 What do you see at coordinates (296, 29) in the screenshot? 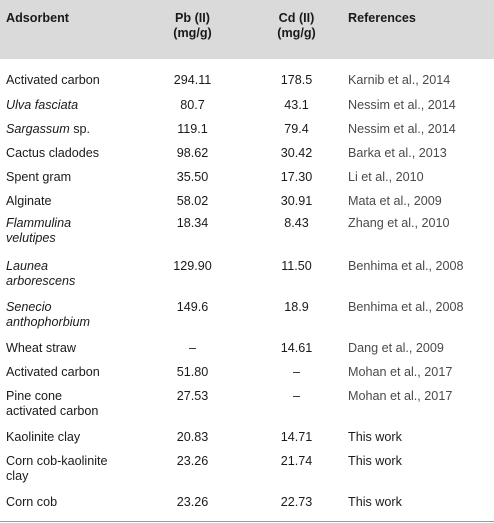
I see `header-cd: Cd (II) (mg/g)` at bounding box center [296, 29].